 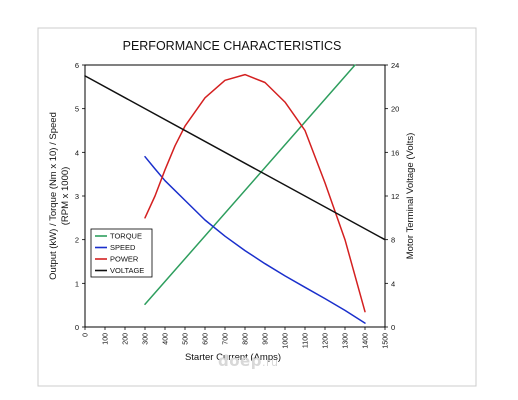 What do you see at coordinates (166, 339) in the screenshot?
I see `x-tick-label: 400` at bounding box center [166, 339].